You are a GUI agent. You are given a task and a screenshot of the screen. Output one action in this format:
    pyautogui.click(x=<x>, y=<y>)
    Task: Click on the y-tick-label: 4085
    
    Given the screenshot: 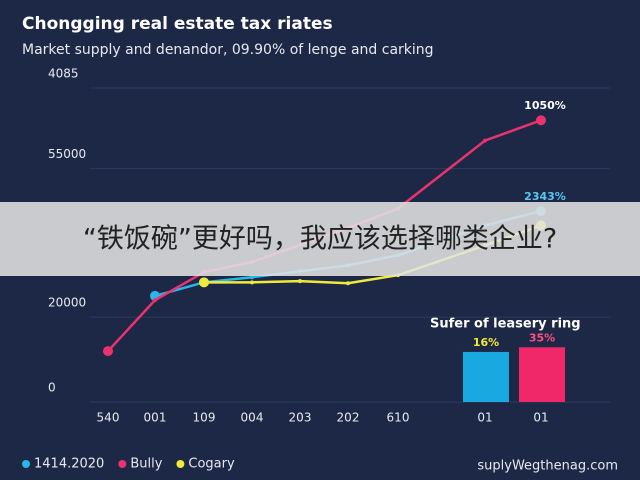 What is the action you would take?
    pyautogui.click(x=63, y=74)
    